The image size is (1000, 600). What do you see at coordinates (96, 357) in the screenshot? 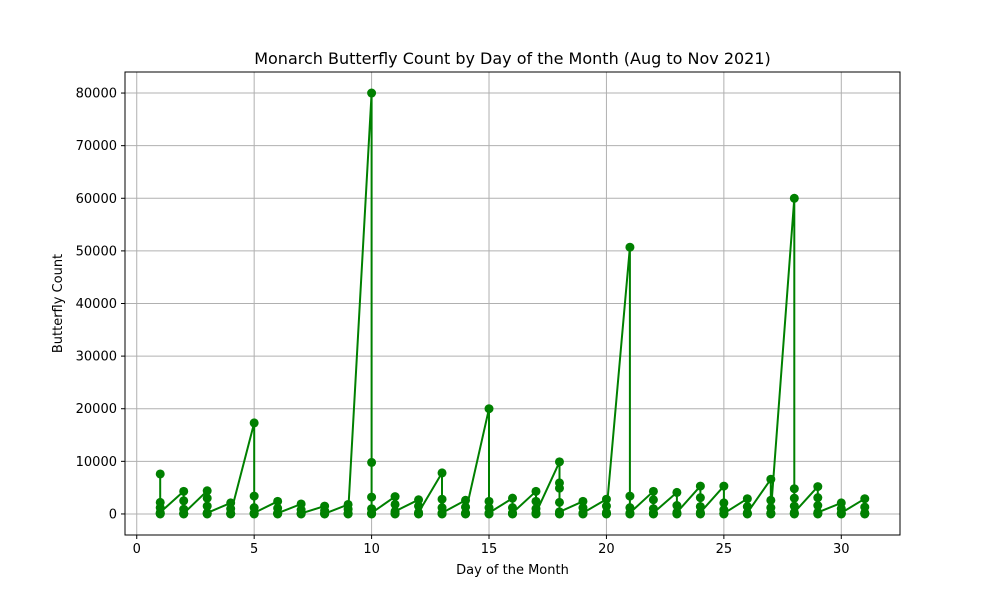
I see `y-tick-label: 30000` at bounding box center [96, 357].